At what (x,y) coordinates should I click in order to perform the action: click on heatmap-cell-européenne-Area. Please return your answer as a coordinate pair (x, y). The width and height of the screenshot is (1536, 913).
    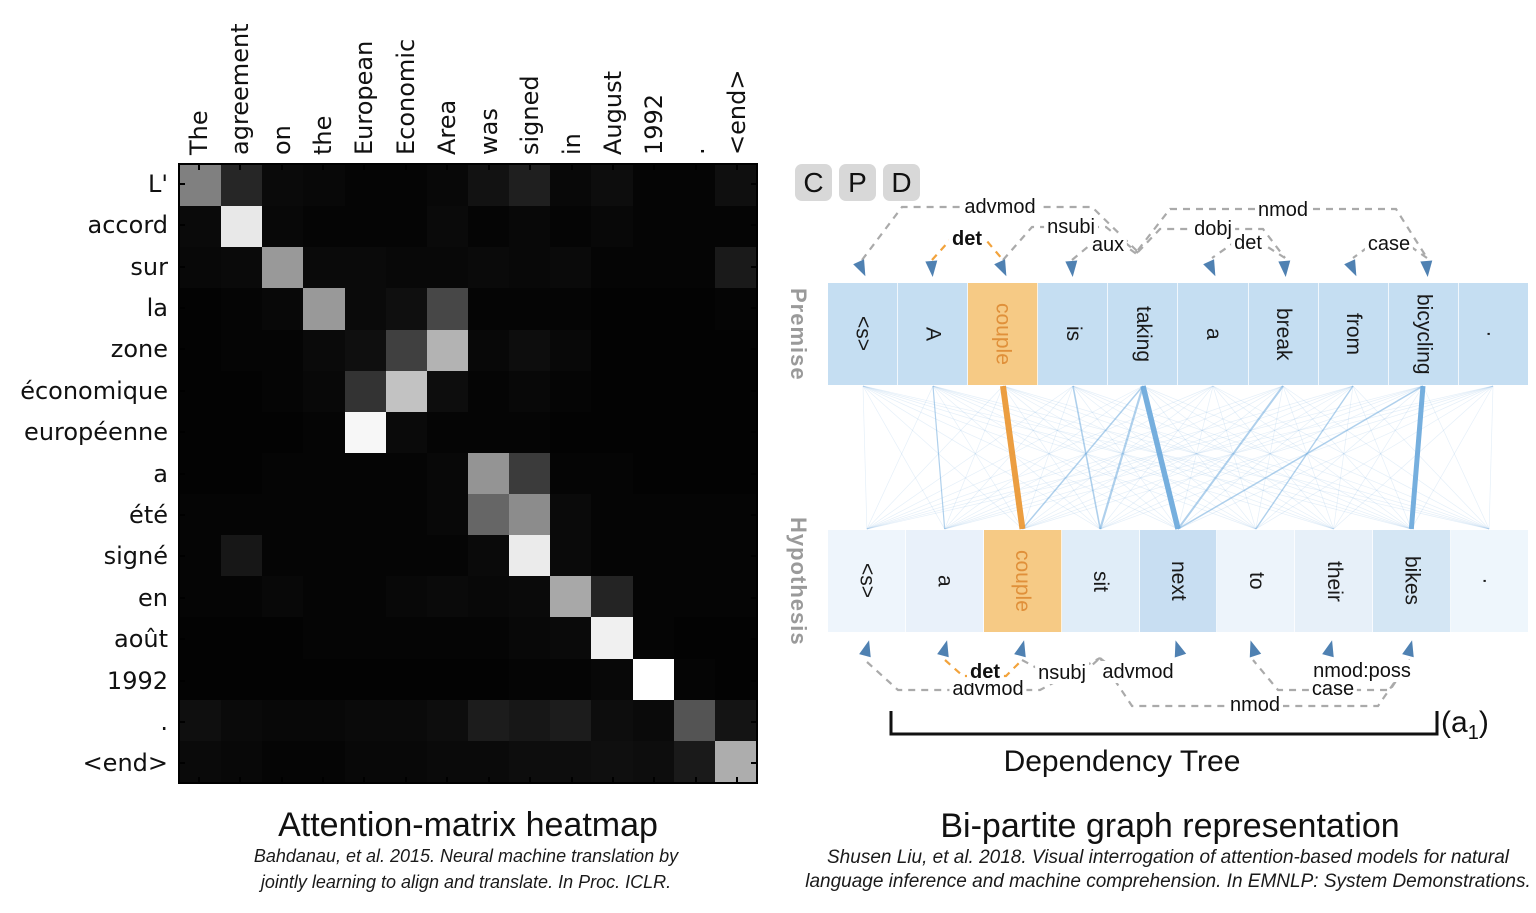
    Looking at the image, I should click on (447, 432).